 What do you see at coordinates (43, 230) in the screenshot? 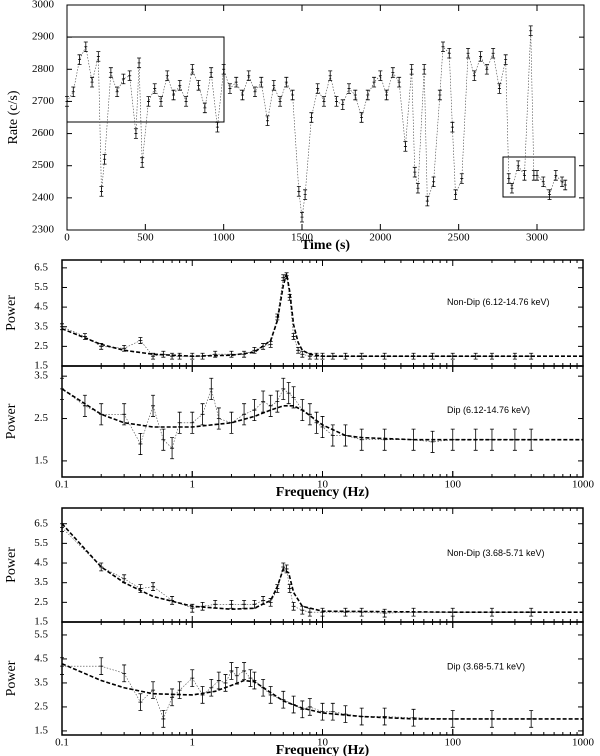
I see `y-tick-label: 2300` at bounding box center [43, 230].